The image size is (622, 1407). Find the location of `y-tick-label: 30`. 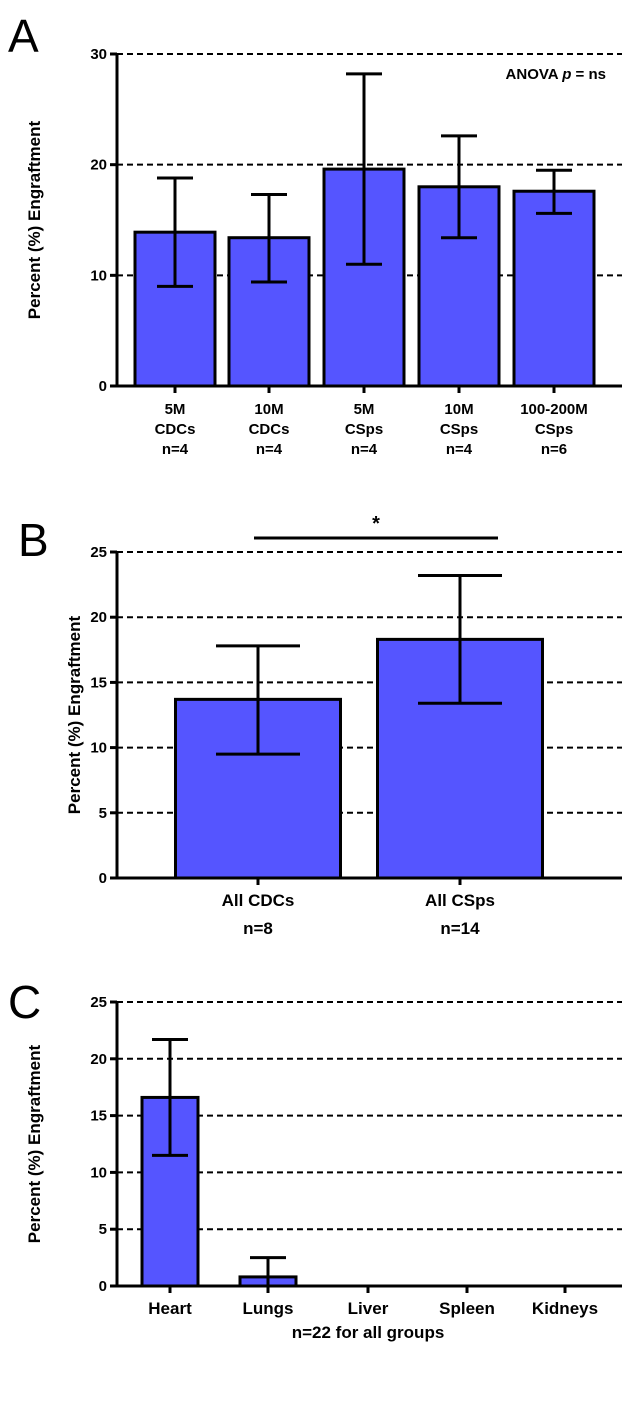

y-tick-label: 30 is located at coordinates (98, 54).